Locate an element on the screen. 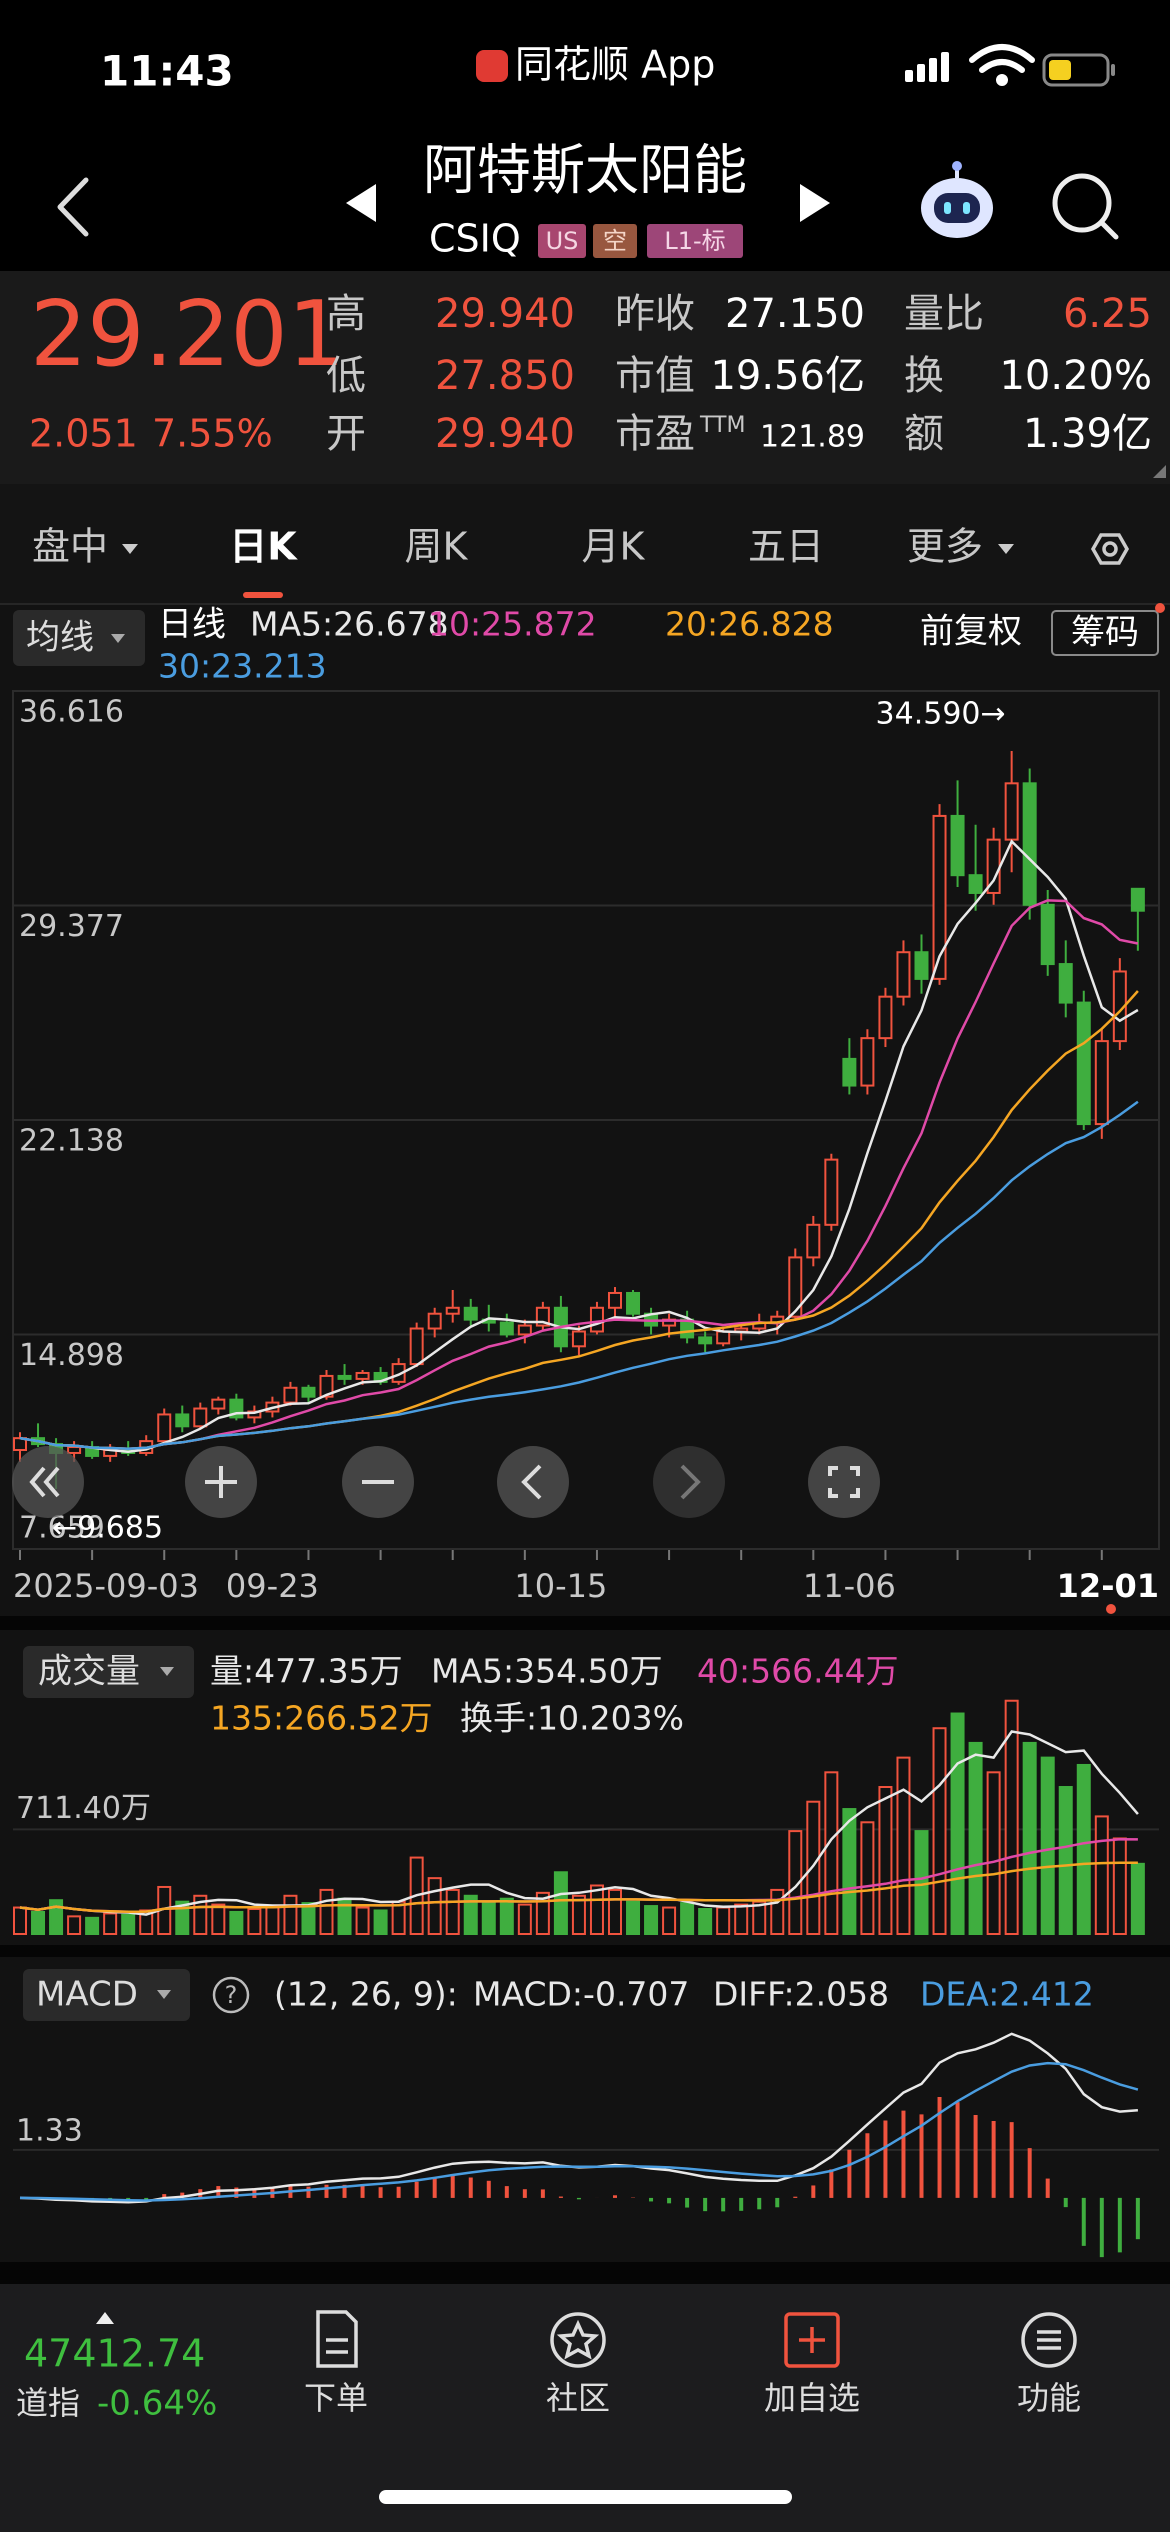  tab: 月K is located at coordinates (614, 547).